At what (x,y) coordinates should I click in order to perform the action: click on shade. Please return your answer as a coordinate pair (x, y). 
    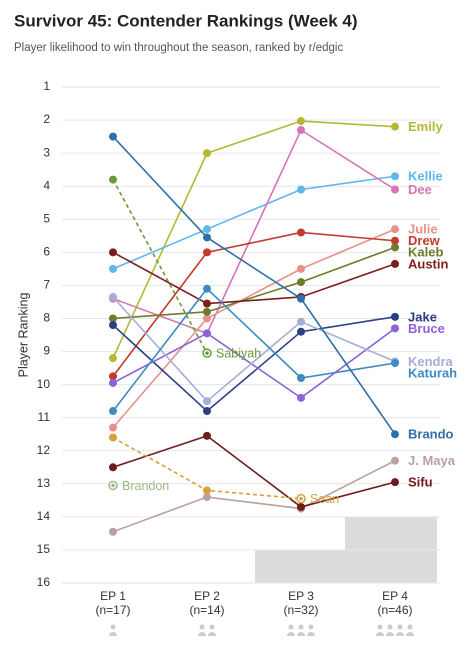
    Looking at the image, I should click on (300, 566).